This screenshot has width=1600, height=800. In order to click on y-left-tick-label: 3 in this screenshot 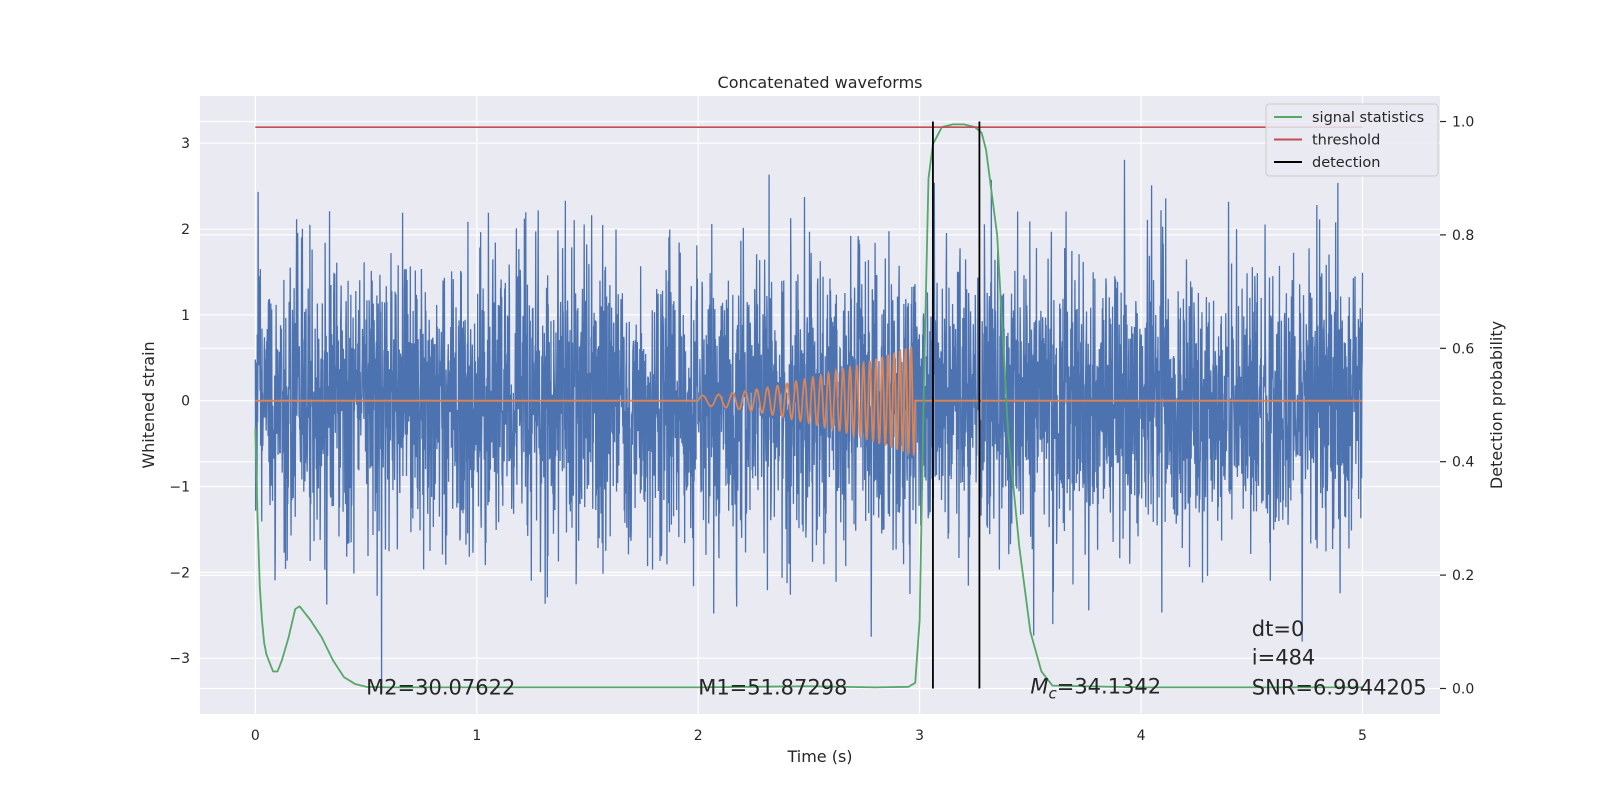, I will do `click(185, 144)`.